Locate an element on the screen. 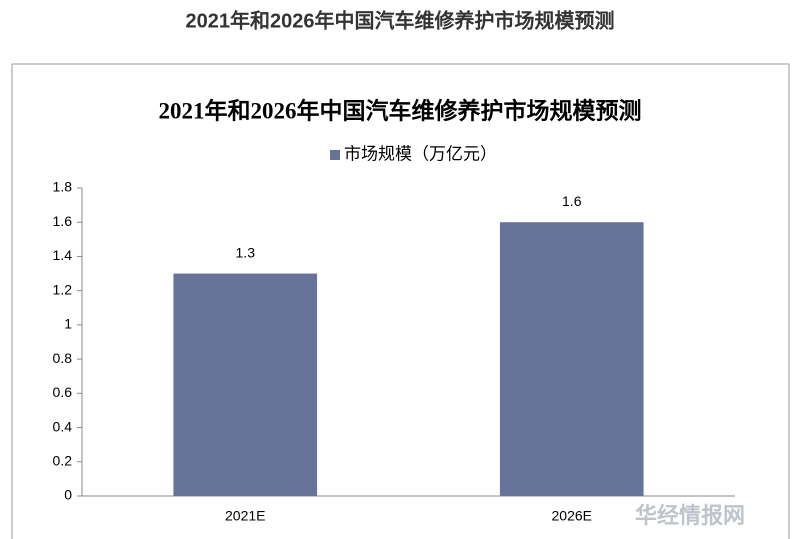  y-tick-label: 1.4 is located at coordinates (63, 255).